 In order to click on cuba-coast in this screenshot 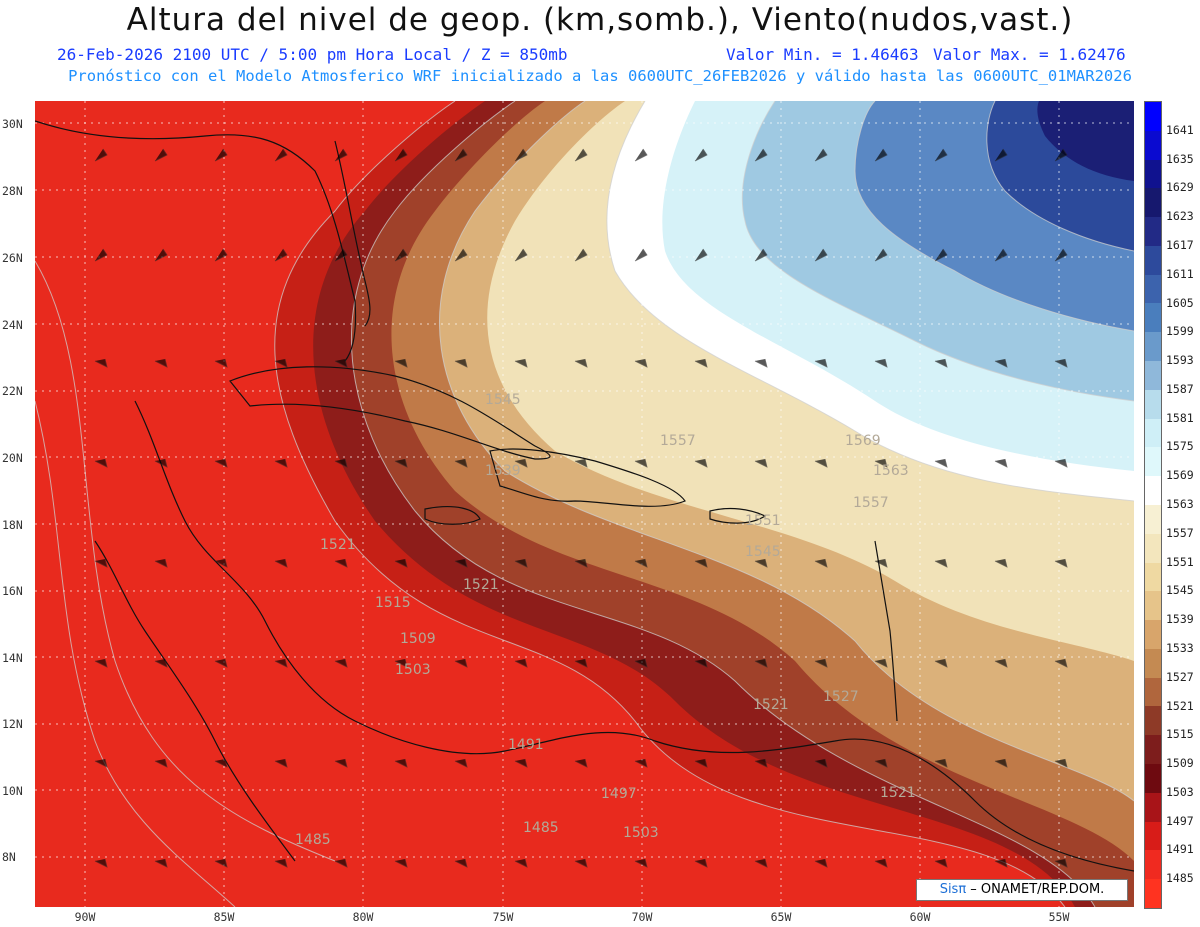, I will do `click(390, 413)`.